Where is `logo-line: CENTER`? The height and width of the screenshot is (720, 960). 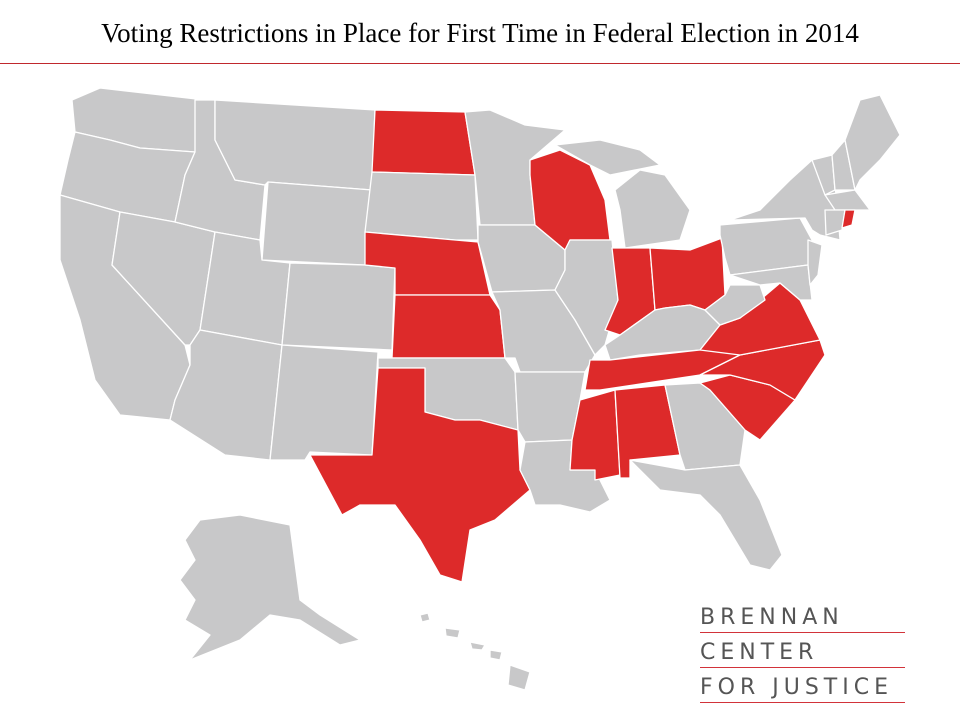
logo-line: CENTER is located at coordinates (802, 653).